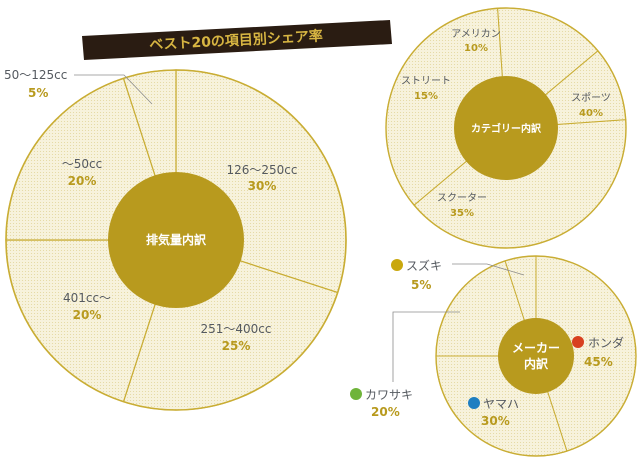 The width and height of the screenshot is (640, 460). Describe the element at coordinates (389, 395) in the screenshot. I see `label-kawasaki: カワサキ` at that location.